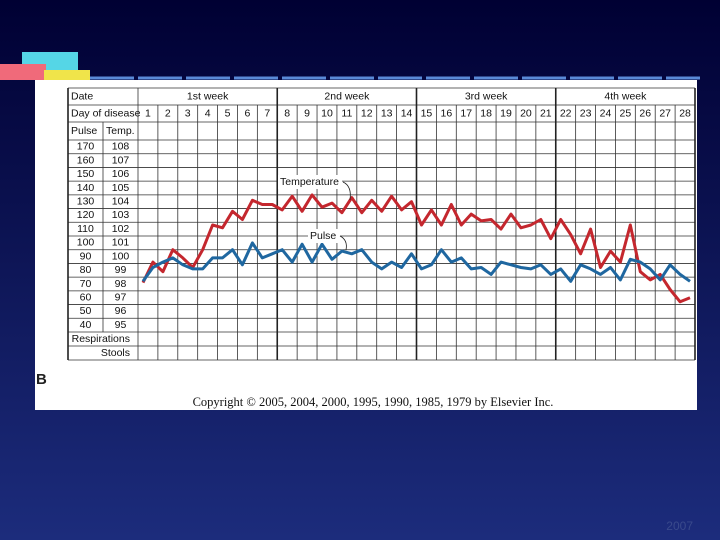  Describe the element at coordinates (148, 113) in the screenshot. I see `x-tick-label: 1` at that location.